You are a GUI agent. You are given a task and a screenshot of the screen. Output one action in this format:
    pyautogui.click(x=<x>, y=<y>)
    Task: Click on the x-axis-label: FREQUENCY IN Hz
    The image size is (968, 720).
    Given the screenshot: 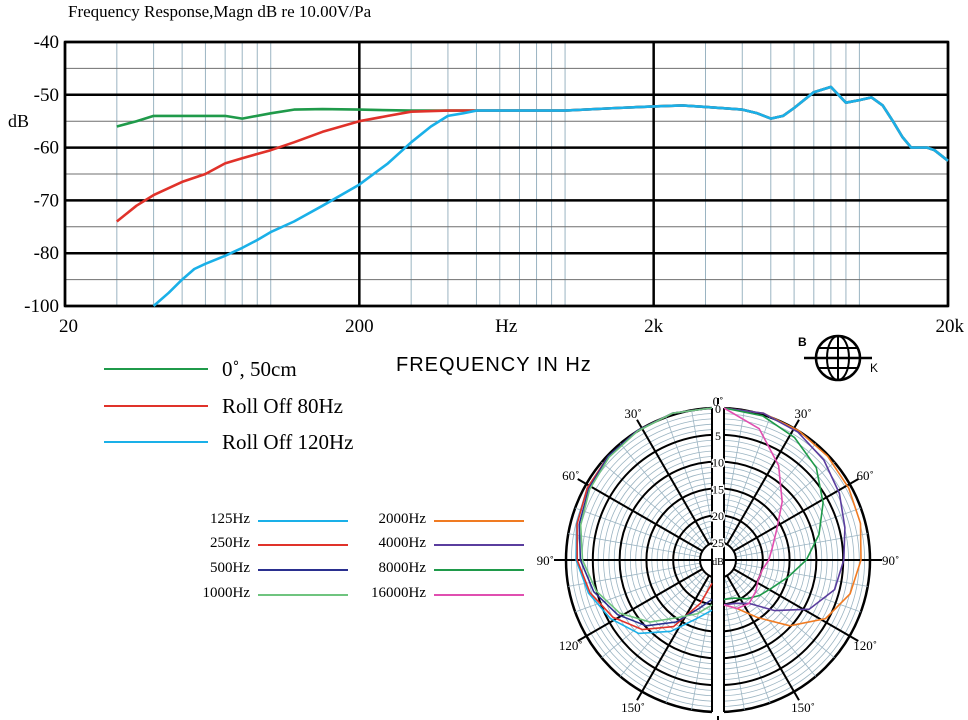 What is the action you would take?
    pyautogui.click(x=494, y=365)
    